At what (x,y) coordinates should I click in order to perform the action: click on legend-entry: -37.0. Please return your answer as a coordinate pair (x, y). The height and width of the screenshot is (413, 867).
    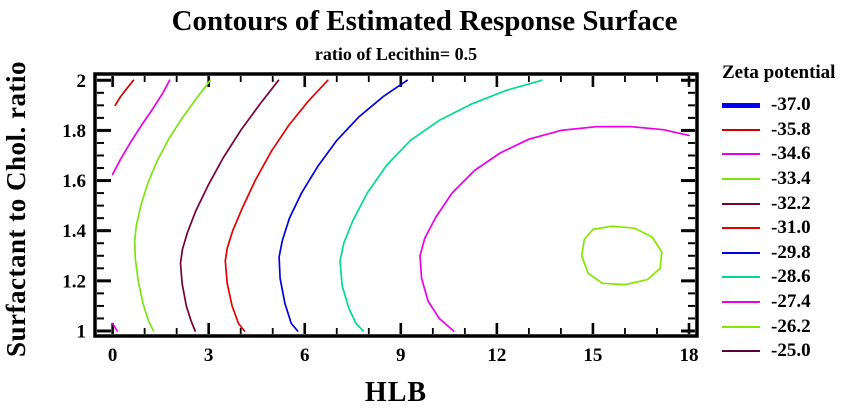
    Looking at the image, I should click on (778, 105).